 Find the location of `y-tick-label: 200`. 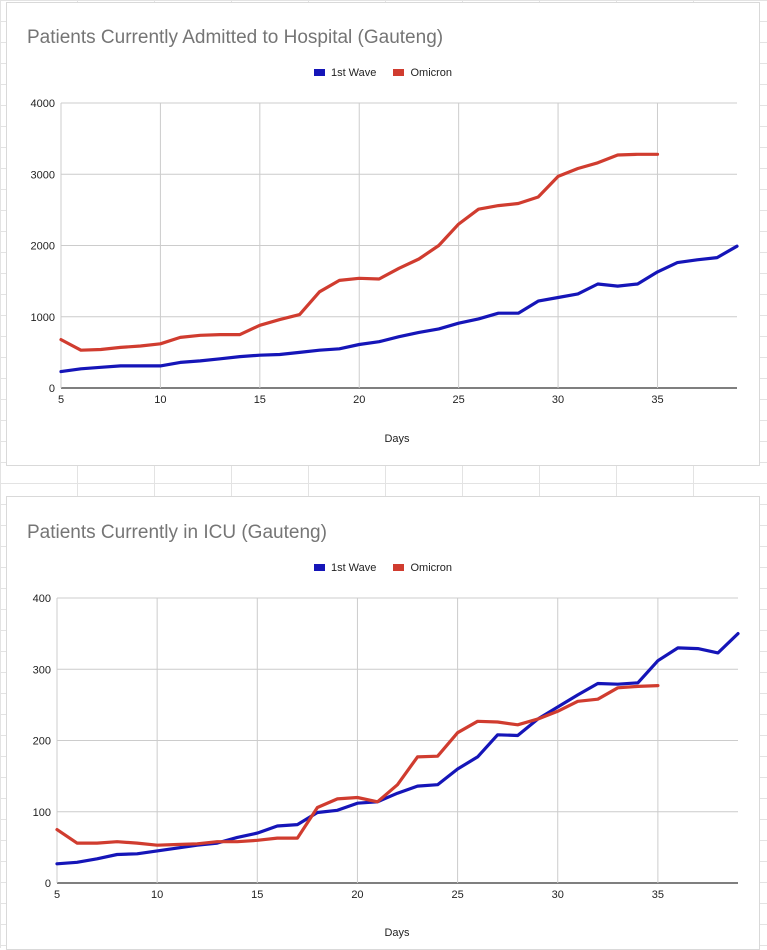

y-tick-label: 200 is located at coordinates (42, 742).